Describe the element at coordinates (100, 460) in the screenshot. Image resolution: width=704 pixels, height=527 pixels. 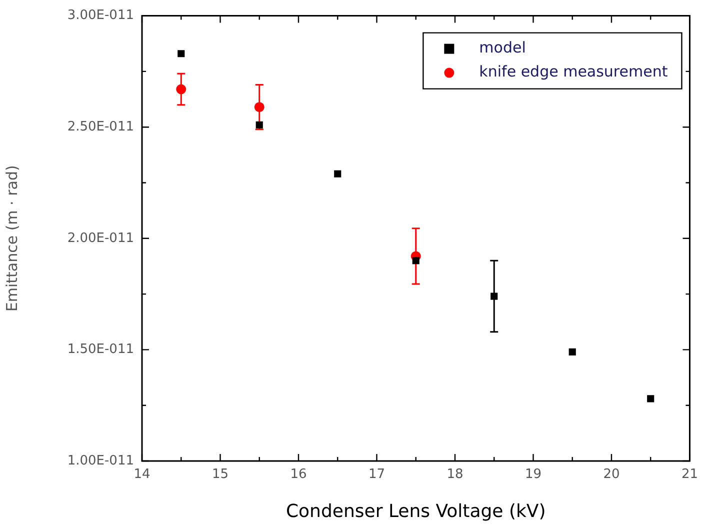
I see `y-tick-label: 1.00E-011` at that location.